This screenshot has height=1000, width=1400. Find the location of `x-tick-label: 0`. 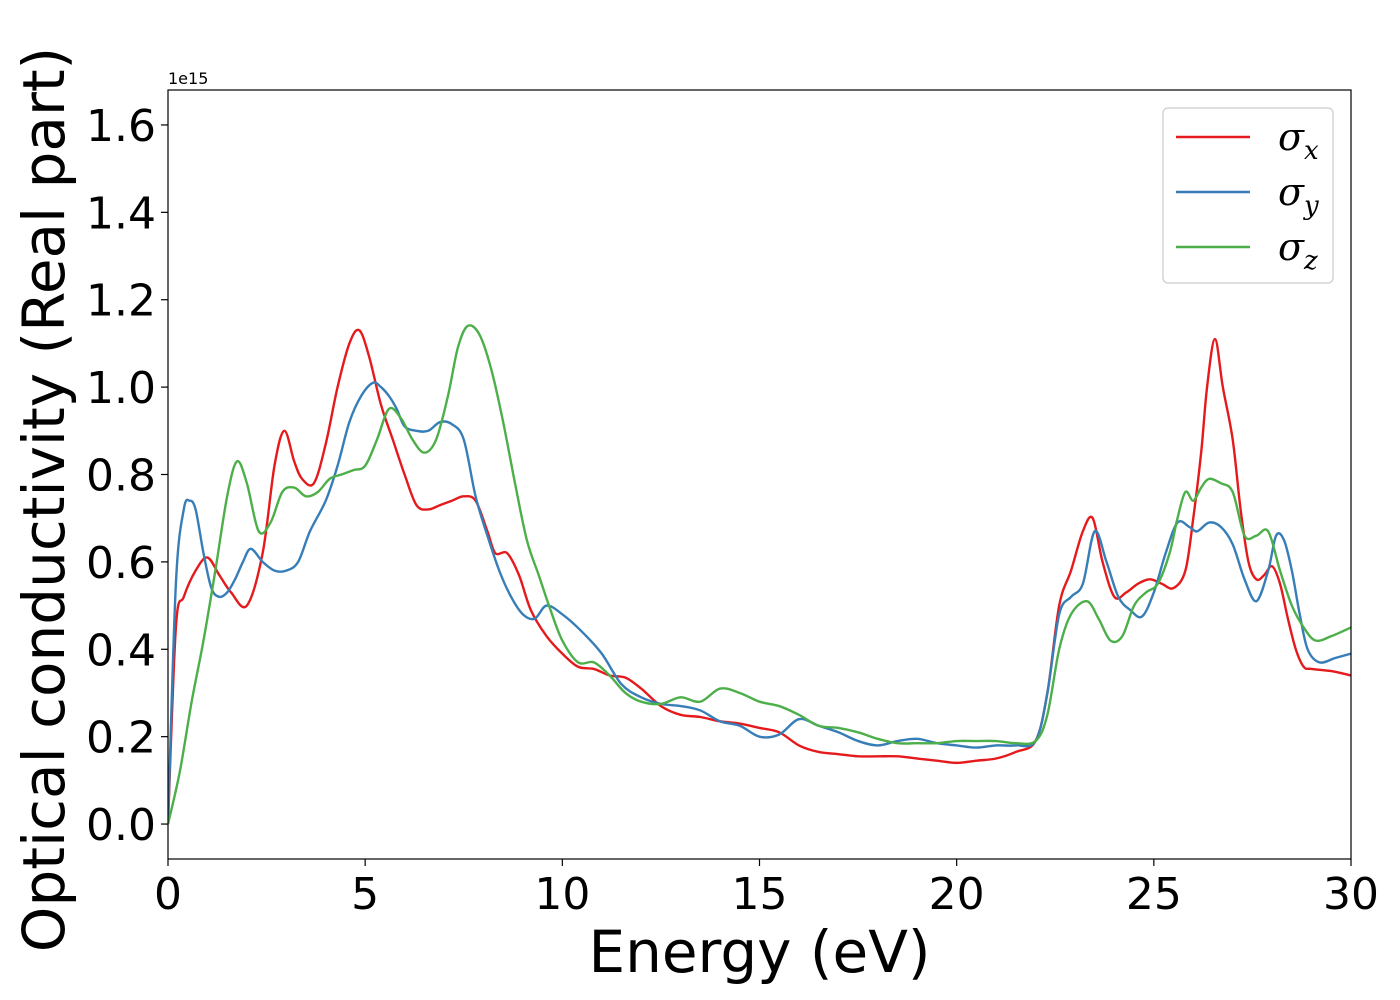

x-tick-label: 0 is located at coordinates (168, 894).